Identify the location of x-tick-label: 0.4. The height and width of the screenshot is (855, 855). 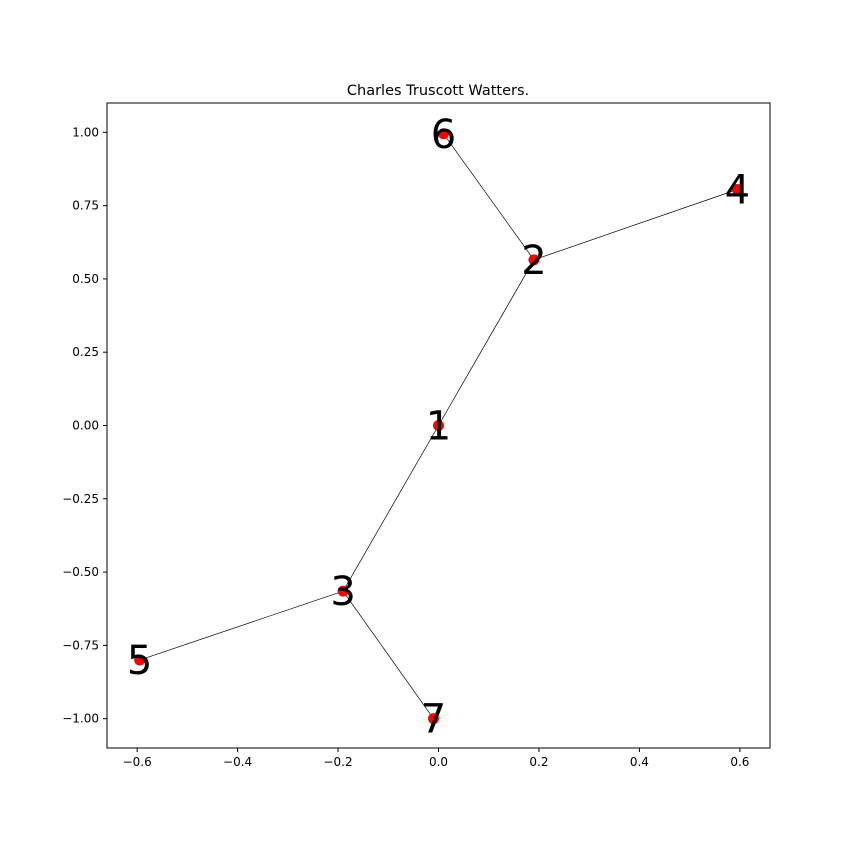
(639, 762).